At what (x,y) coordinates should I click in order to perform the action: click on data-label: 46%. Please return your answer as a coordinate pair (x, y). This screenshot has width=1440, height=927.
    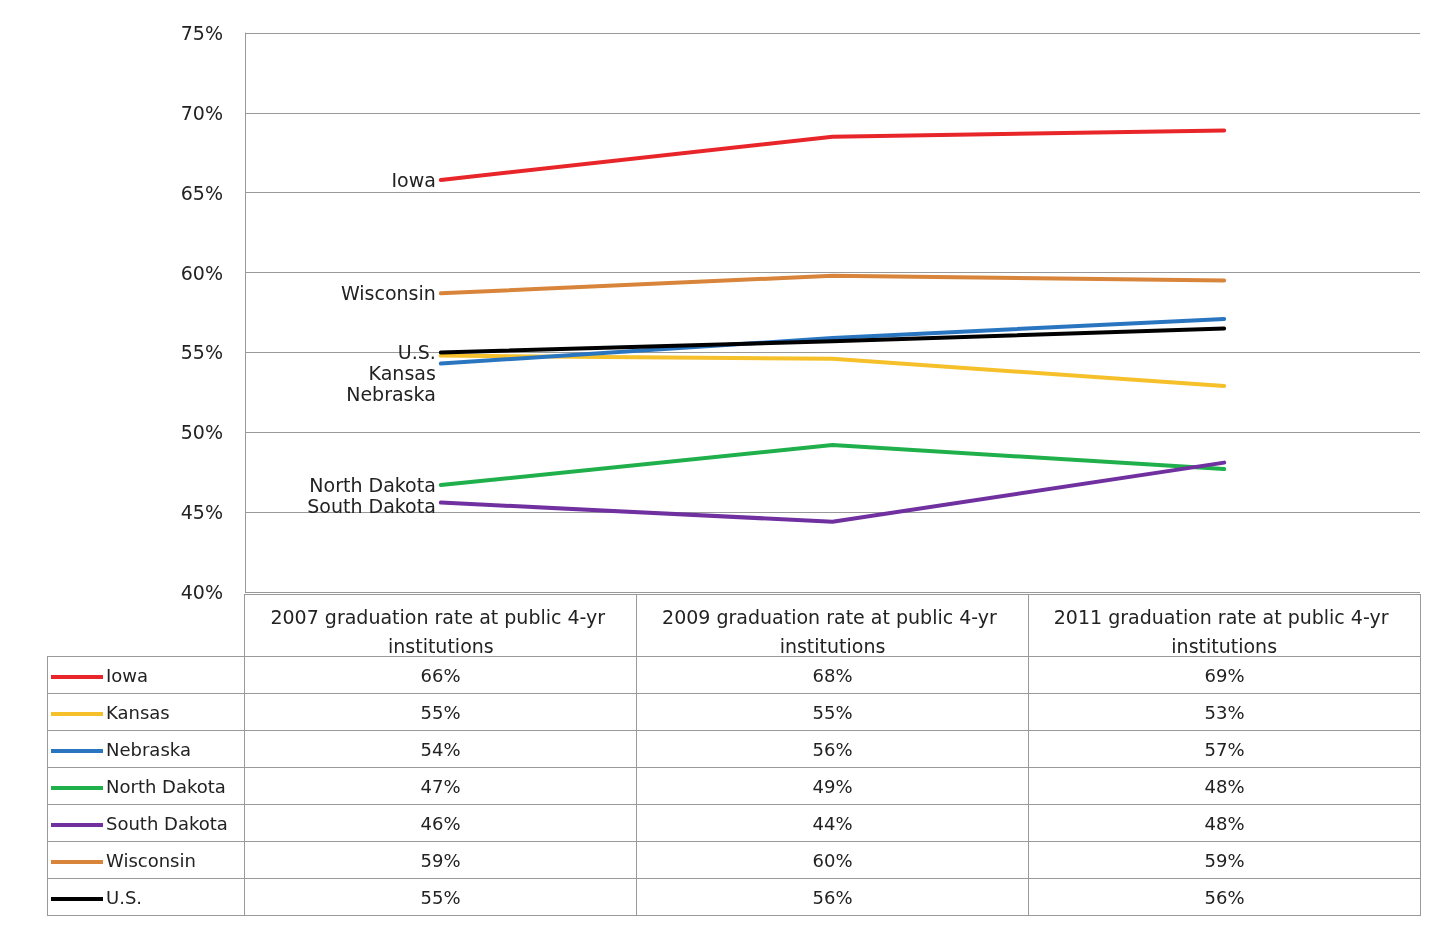
    Looking at the image, I should click on (440, 823).